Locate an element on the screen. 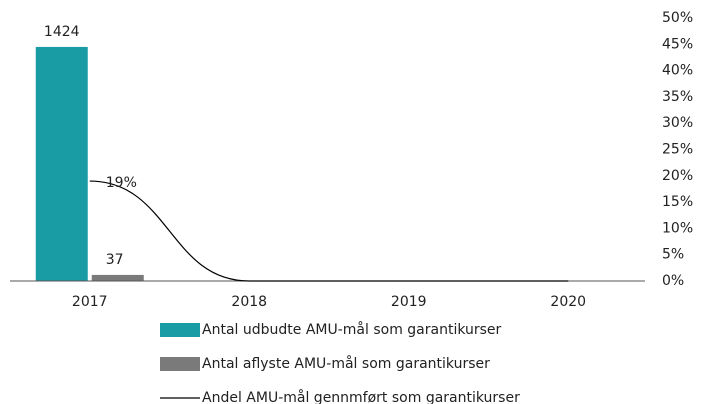  x-tick-label: 2020 is located at coordinates (568, 302).